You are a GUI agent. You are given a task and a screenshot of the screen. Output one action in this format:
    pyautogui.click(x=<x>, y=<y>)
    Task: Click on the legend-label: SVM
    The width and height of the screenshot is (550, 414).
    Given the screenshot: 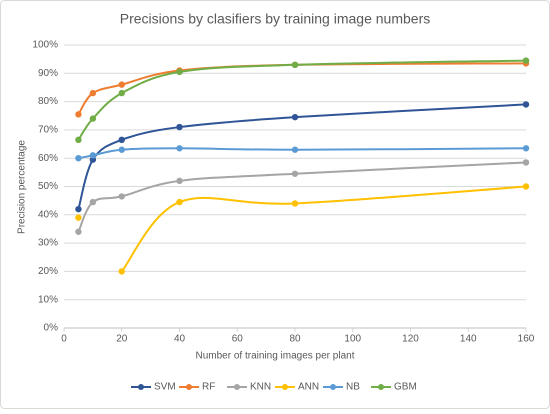 What is the action you would take?
    pyautogui.click(x=165, y=387)
    